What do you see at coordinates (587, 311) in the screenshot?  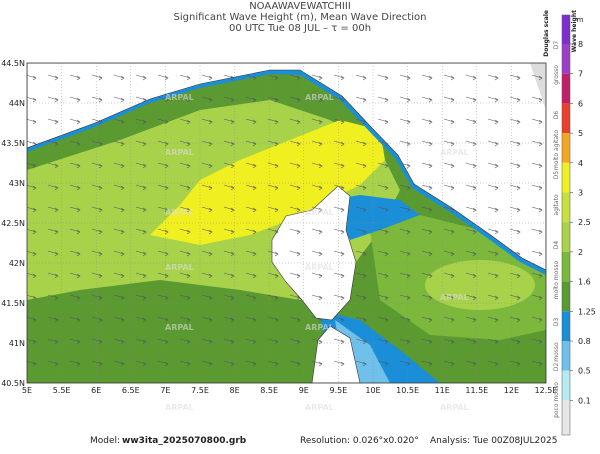 I see `colorbar-label: 1.25` at bounding box center [587, 311].